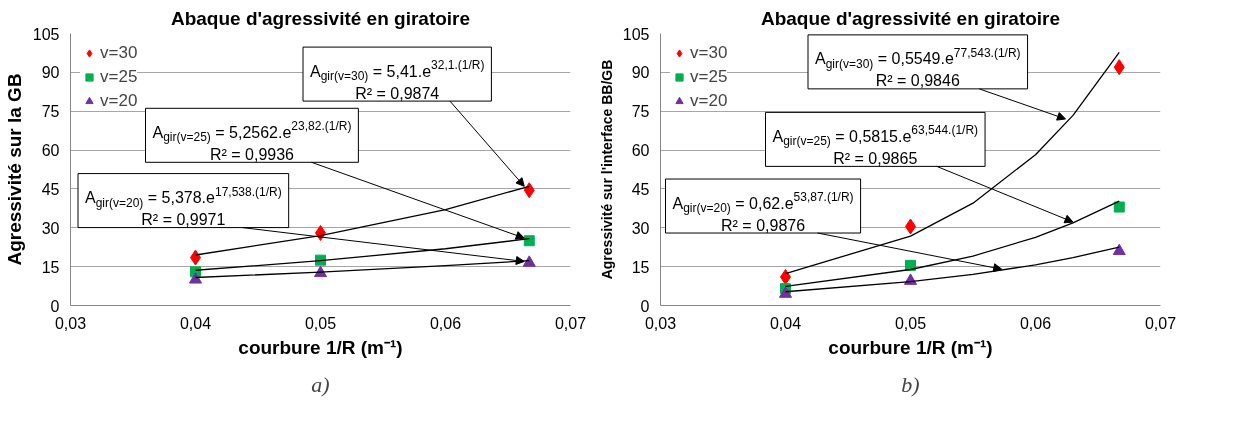 The image size is (1245, 448). Describe the element at coordinates (606, 169) in the screenshot. I see `y-axis-title: Agressivité sur l'interface BB/GB` at that location.